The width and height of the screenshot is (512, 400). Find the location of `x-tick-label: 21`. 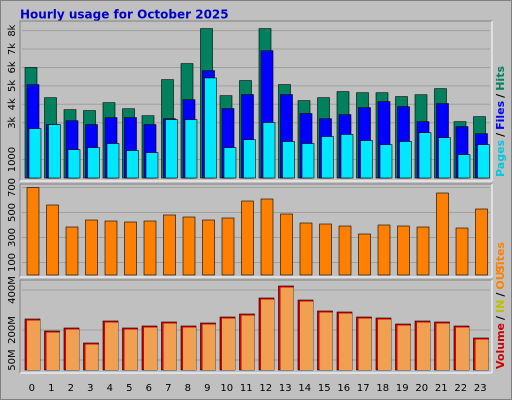

x-tick-label: 21 is located at coordinates (441, 388).